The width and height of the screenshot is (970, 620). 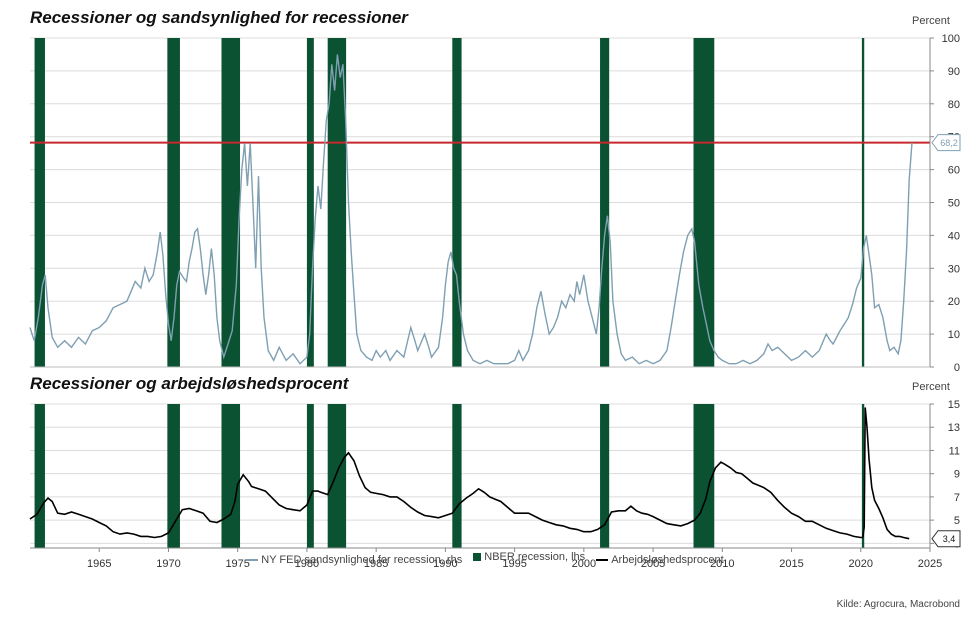 I want to click on legend-swatch-nber, so click(x=477, y=557).